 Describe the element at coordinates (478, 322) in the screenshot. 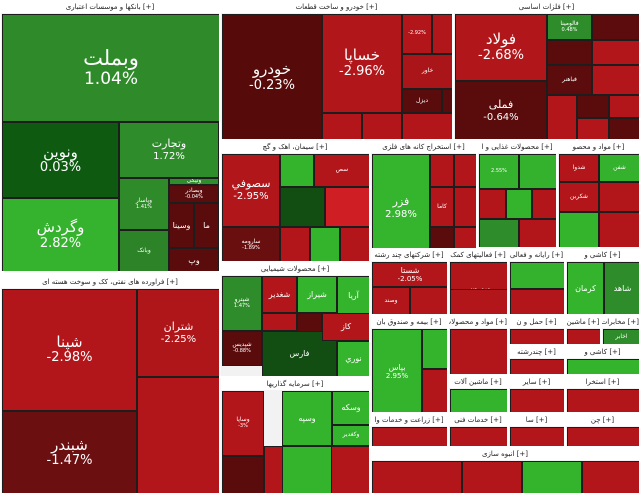

I see `sector-header: [+] مواد و محصولات دار` at that location.